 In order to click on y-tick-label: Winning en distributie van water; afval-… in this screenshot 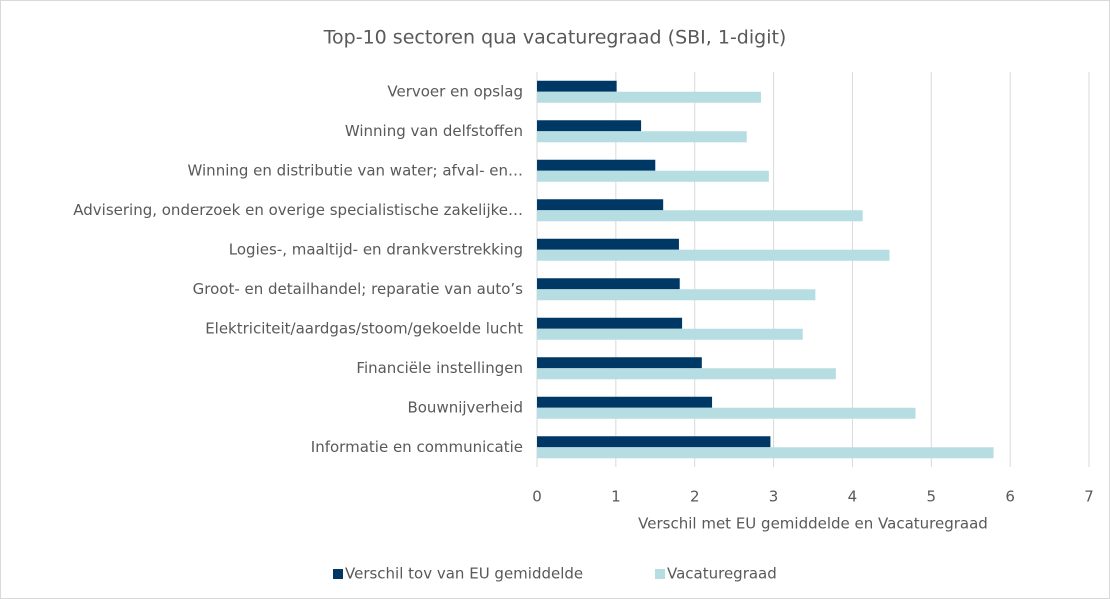, I will do `click(355, 170)`.